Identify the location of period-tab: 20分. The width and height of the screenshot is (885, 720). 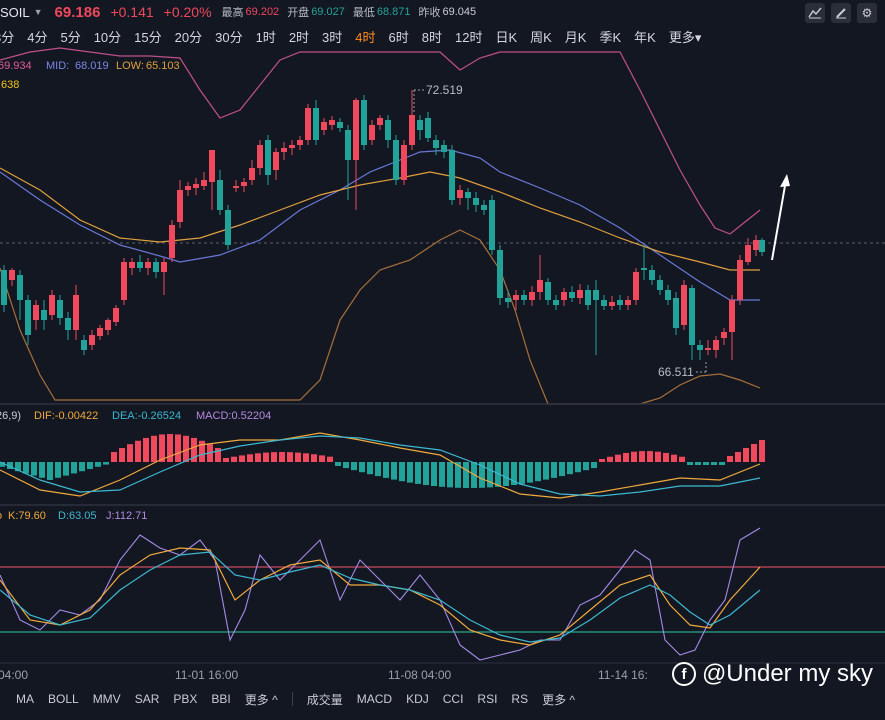
(188, 37).